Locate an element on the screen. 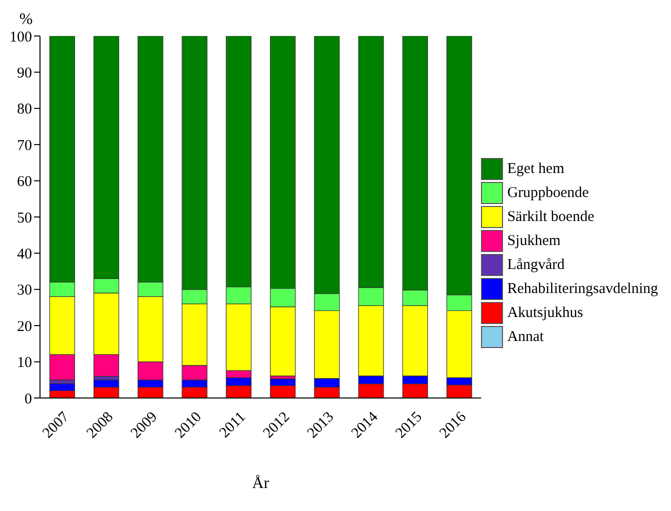 This screenshot has width=671, height=511. y-tick-label: 100 is located at coordinates (21, 37).